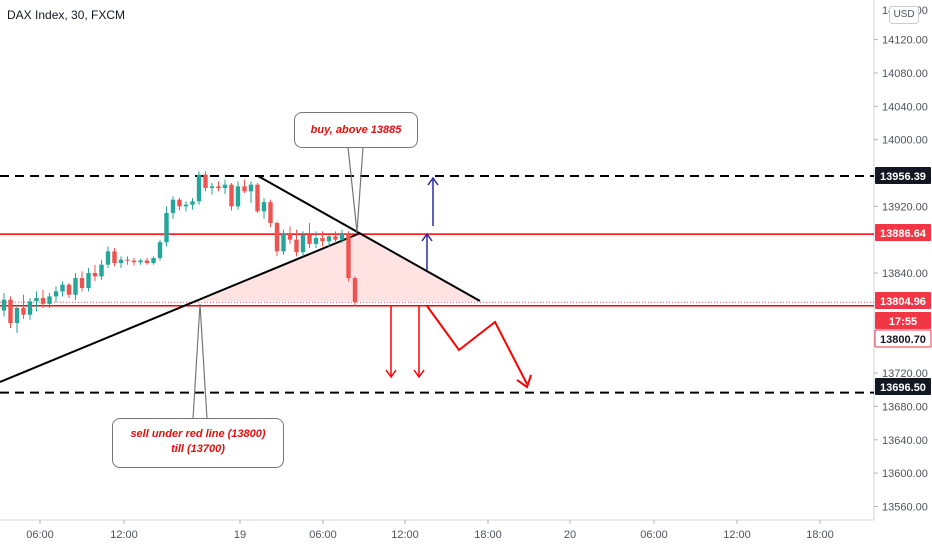  Describe the element at coordinates (905, 207) in the screenshot. I see `y-tick-label: 13920.00` at that location.